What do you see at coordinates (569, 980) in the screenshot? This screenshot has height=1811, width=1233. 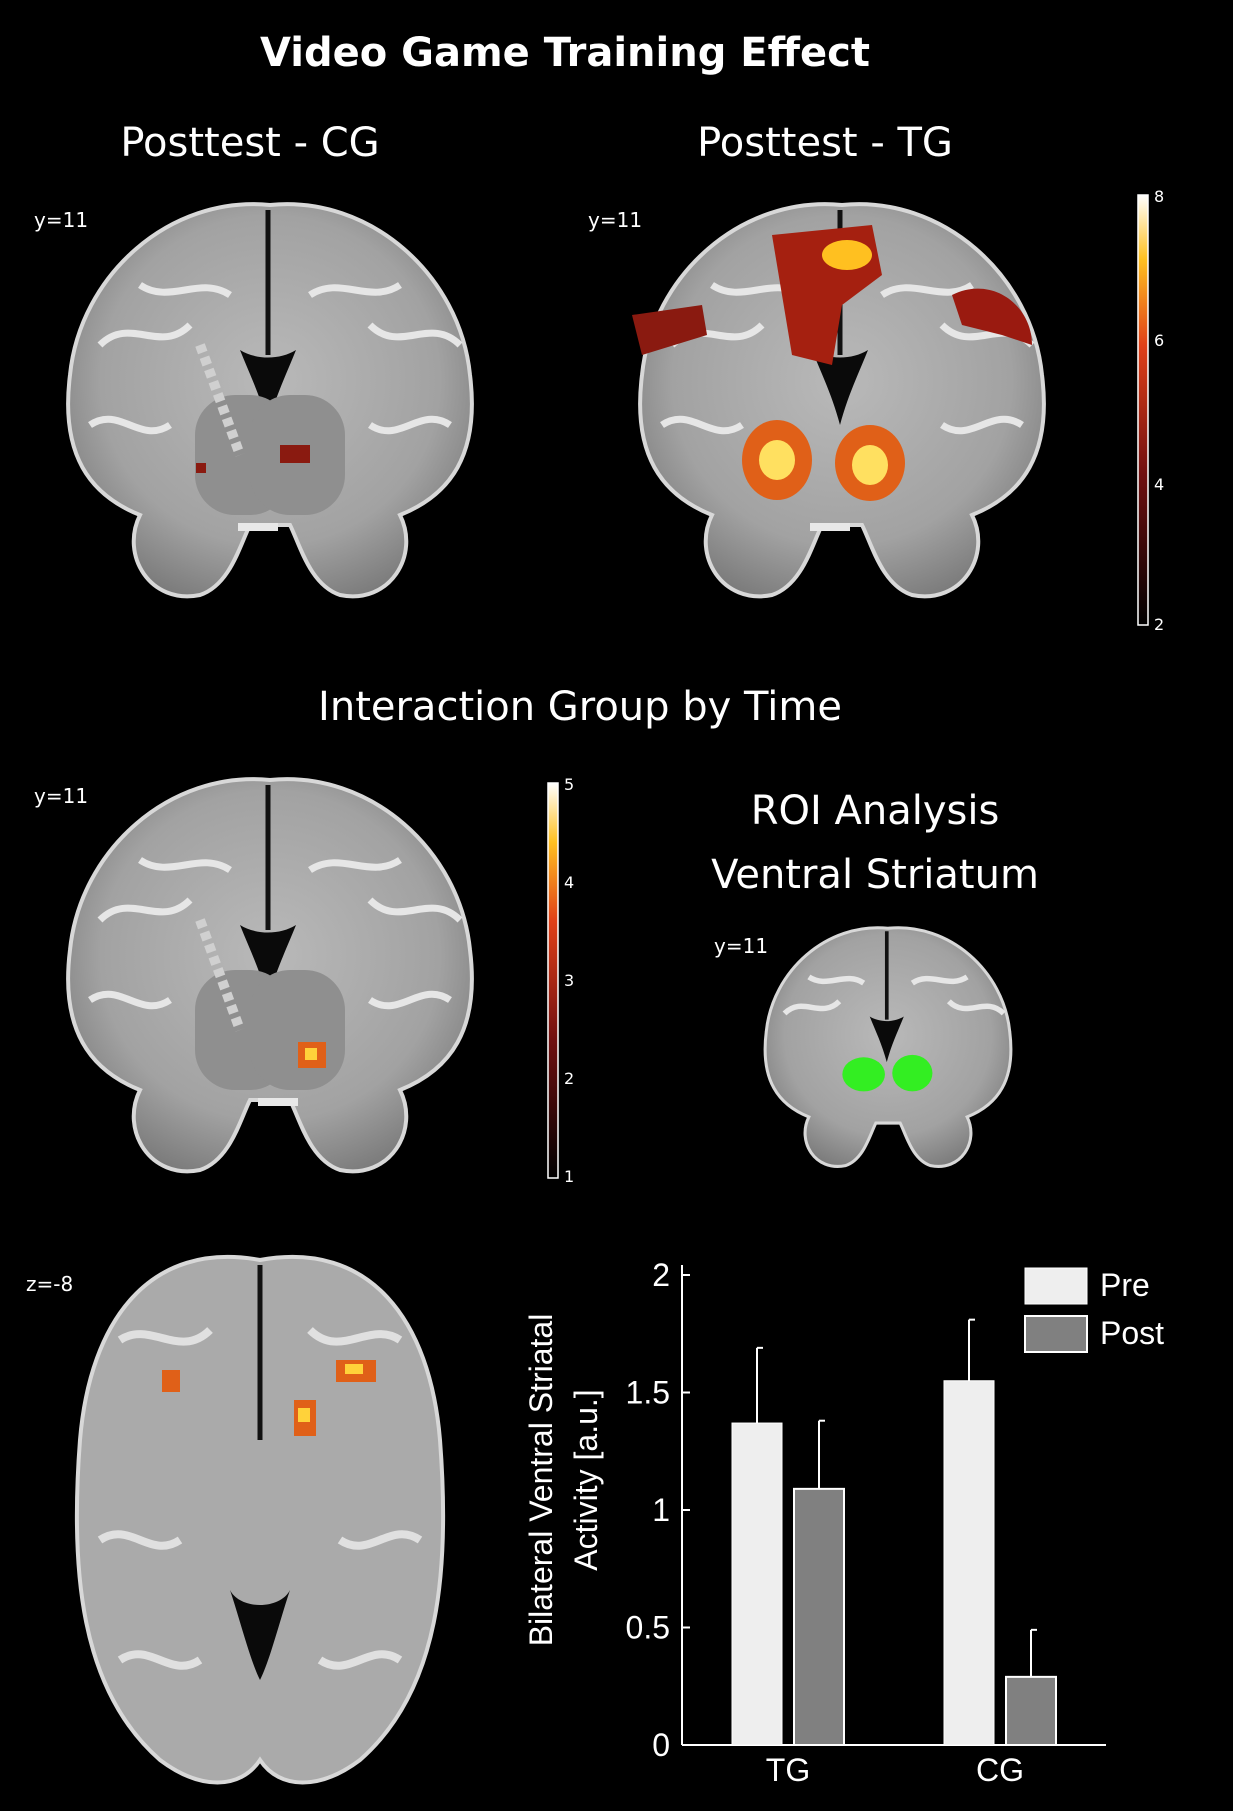 I see `colorbar-mid-tick: 3` at bounding box center [569, 980].